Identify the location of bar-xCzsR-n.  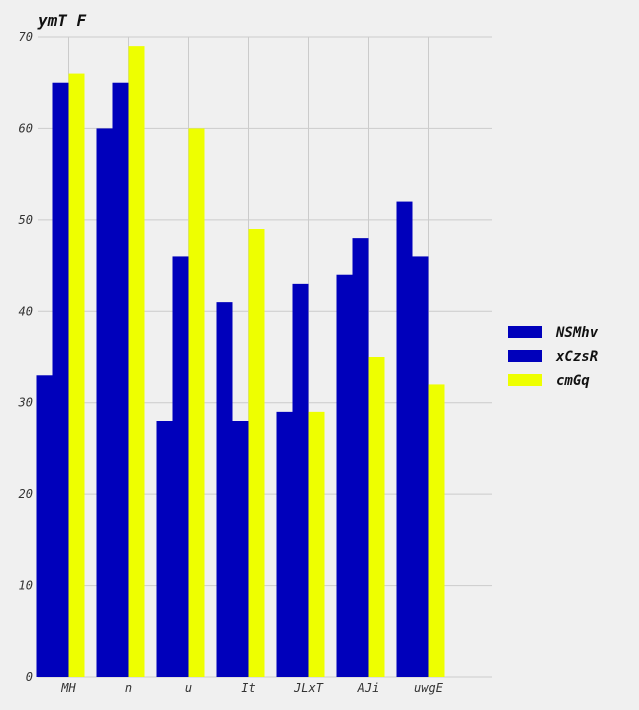
(120, 379).